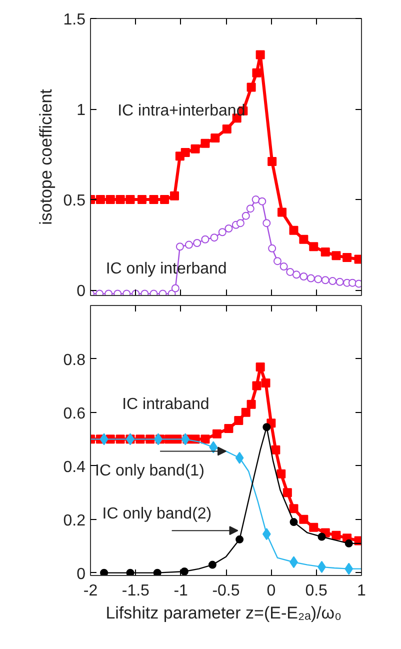  Describe the element at coordinates (74, 467) in the screenshot. I see `y-tick-label: 0.4` at that location.